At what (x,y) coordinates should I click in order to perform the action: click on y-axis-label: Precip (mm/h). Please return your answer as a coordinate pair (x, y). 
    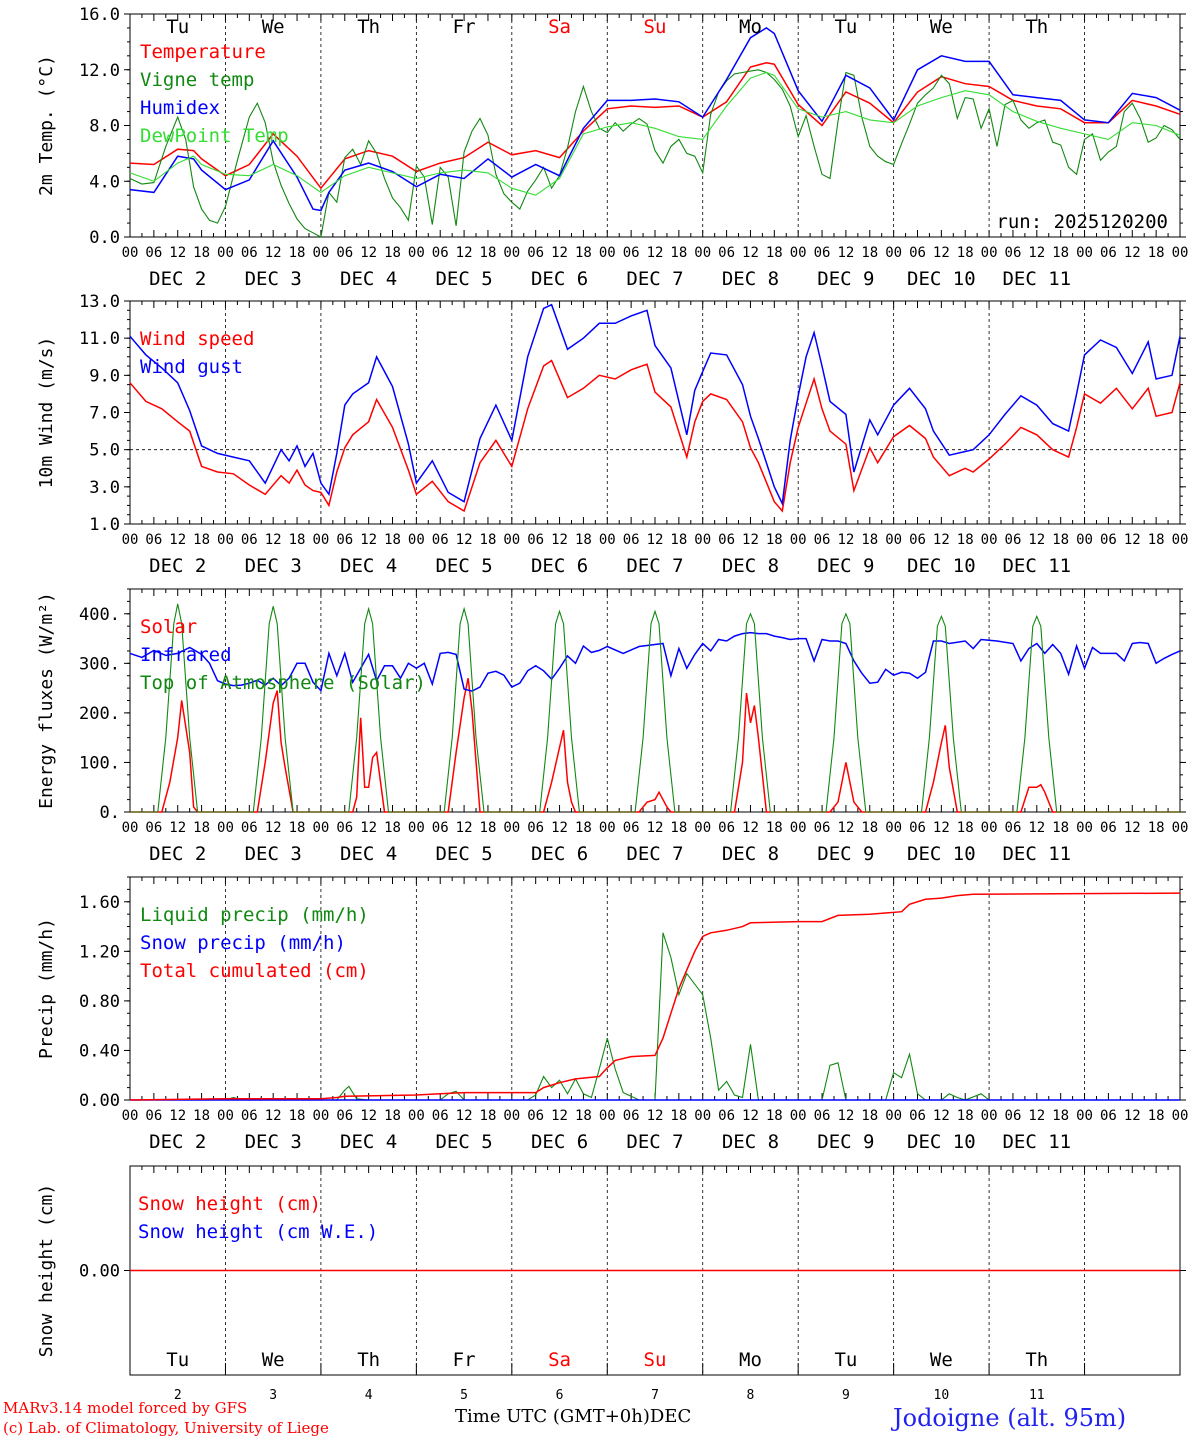
    Looking at the image, I should click on (46, 988).